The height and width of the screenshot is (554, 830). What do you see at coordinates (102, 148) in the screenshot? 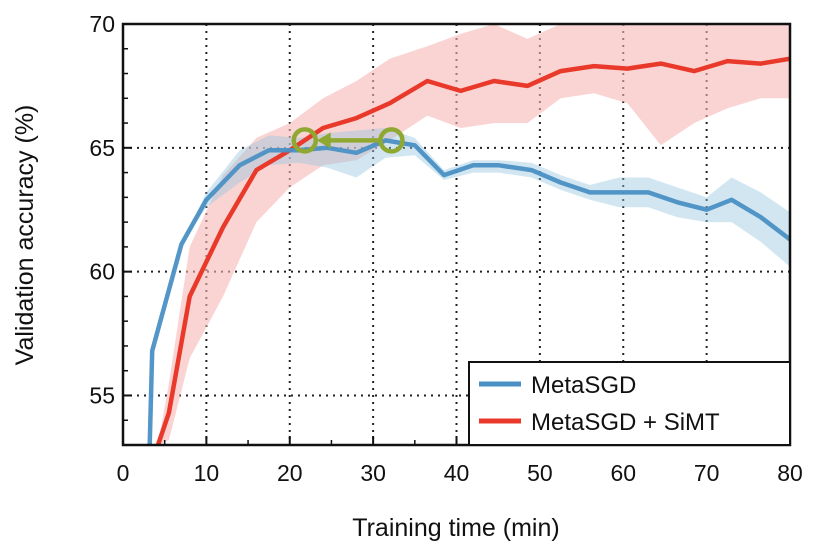
I see `y-tick-label-65: 65` at bounding box center [102, 148].